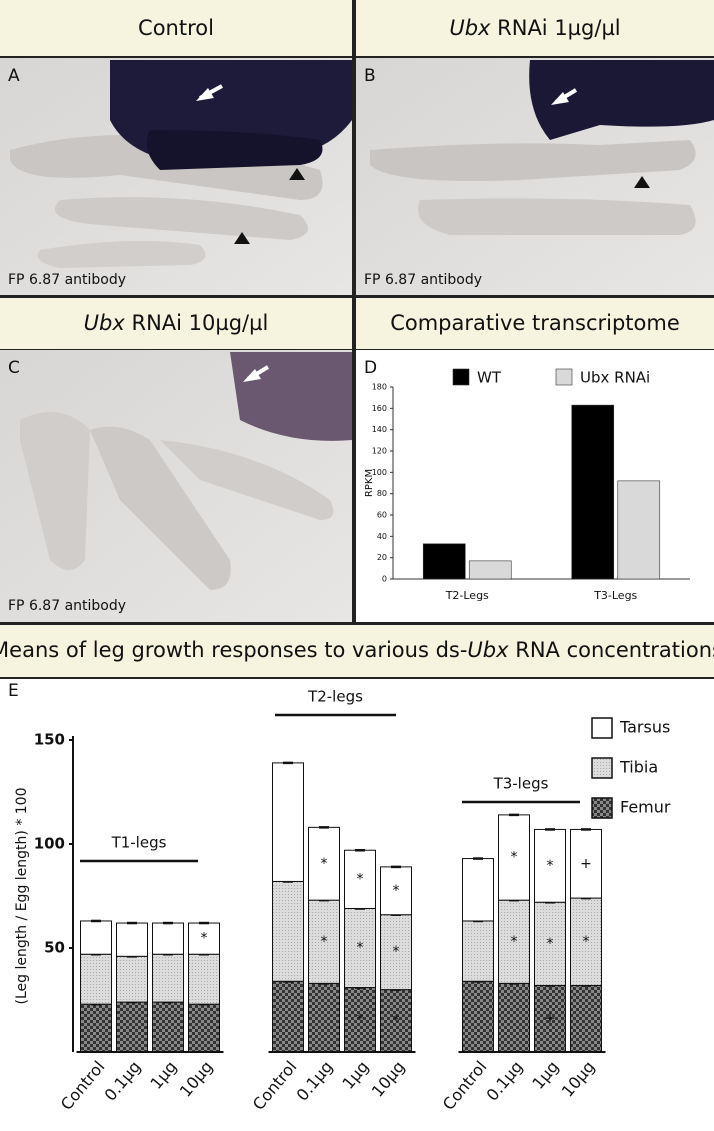 This screenshot has width=714, height=1131. What do you see at coordinates (379, 408) in the screenshot?
I see `y-tick-label: 160` at bounding box center [379, 408].